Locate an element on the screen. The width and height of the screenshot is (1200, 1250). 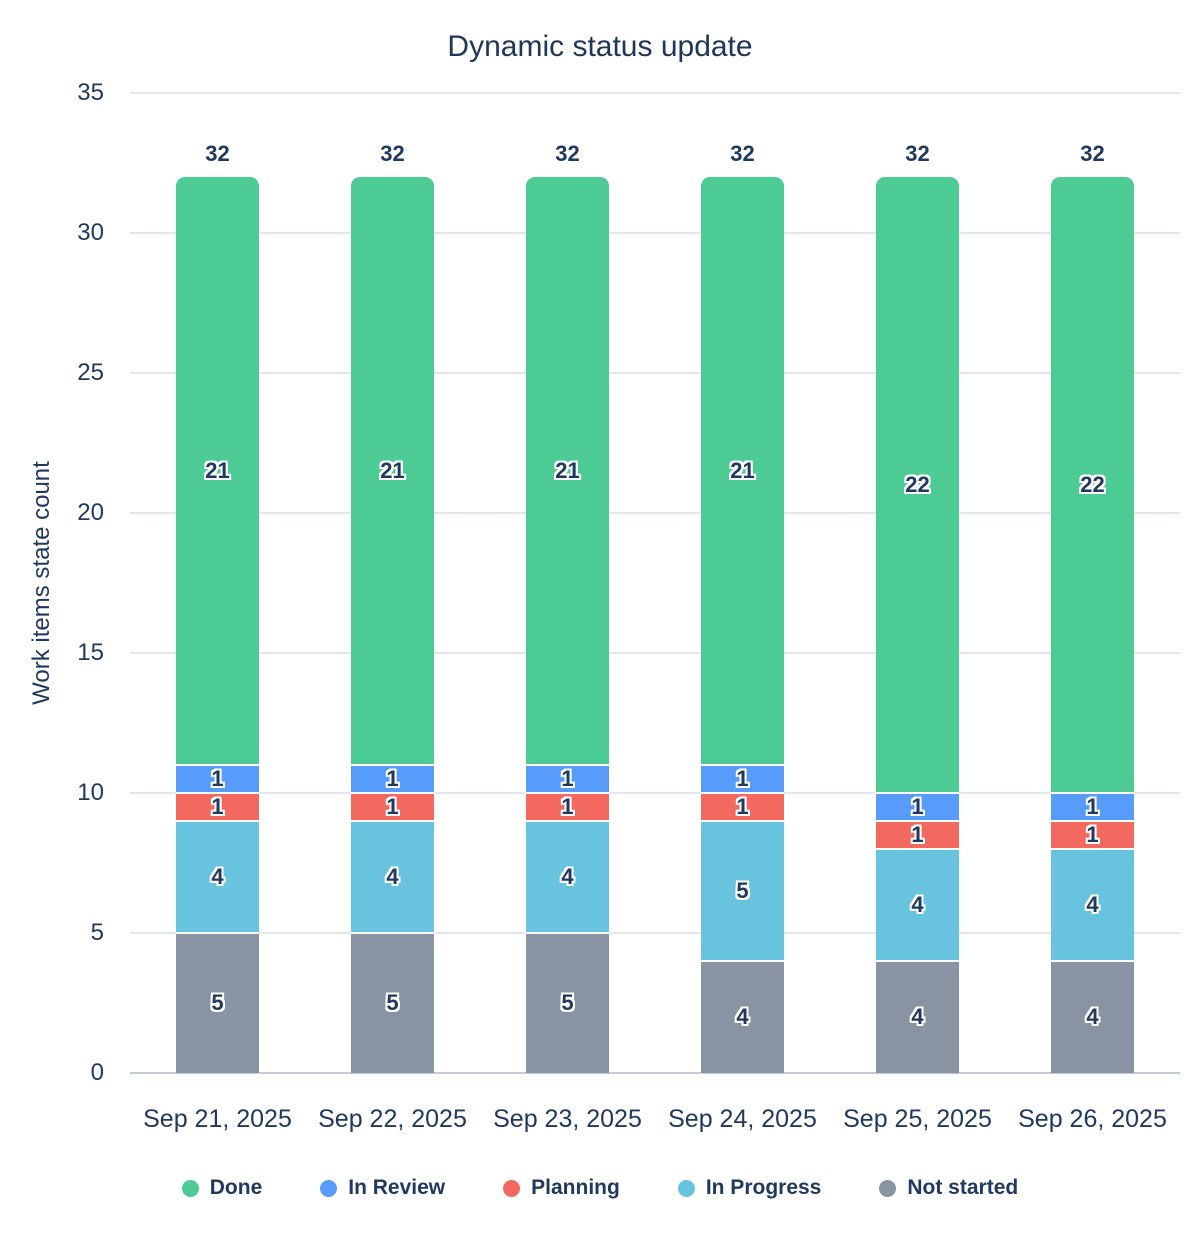
y-axis-tick-label: 35 is located at coordinates (90, 92).